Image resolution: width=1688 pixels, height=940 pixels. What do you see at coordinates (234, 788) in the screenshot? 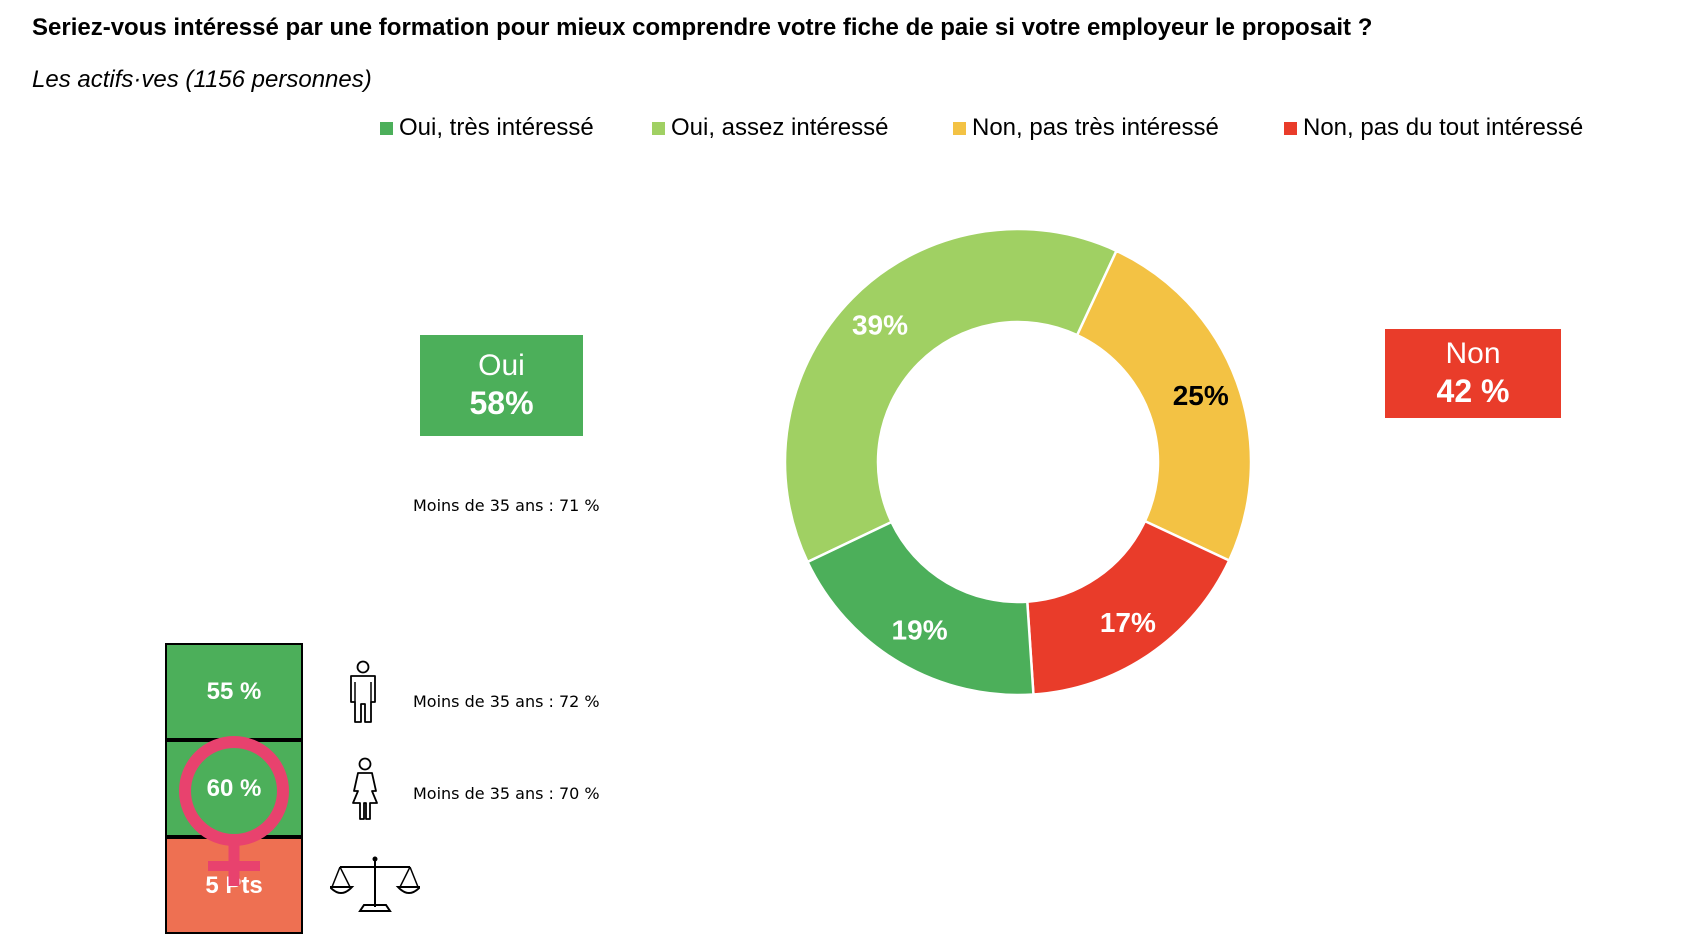
I see `women-percentage: 60 %` at bounding box center [234, 788].